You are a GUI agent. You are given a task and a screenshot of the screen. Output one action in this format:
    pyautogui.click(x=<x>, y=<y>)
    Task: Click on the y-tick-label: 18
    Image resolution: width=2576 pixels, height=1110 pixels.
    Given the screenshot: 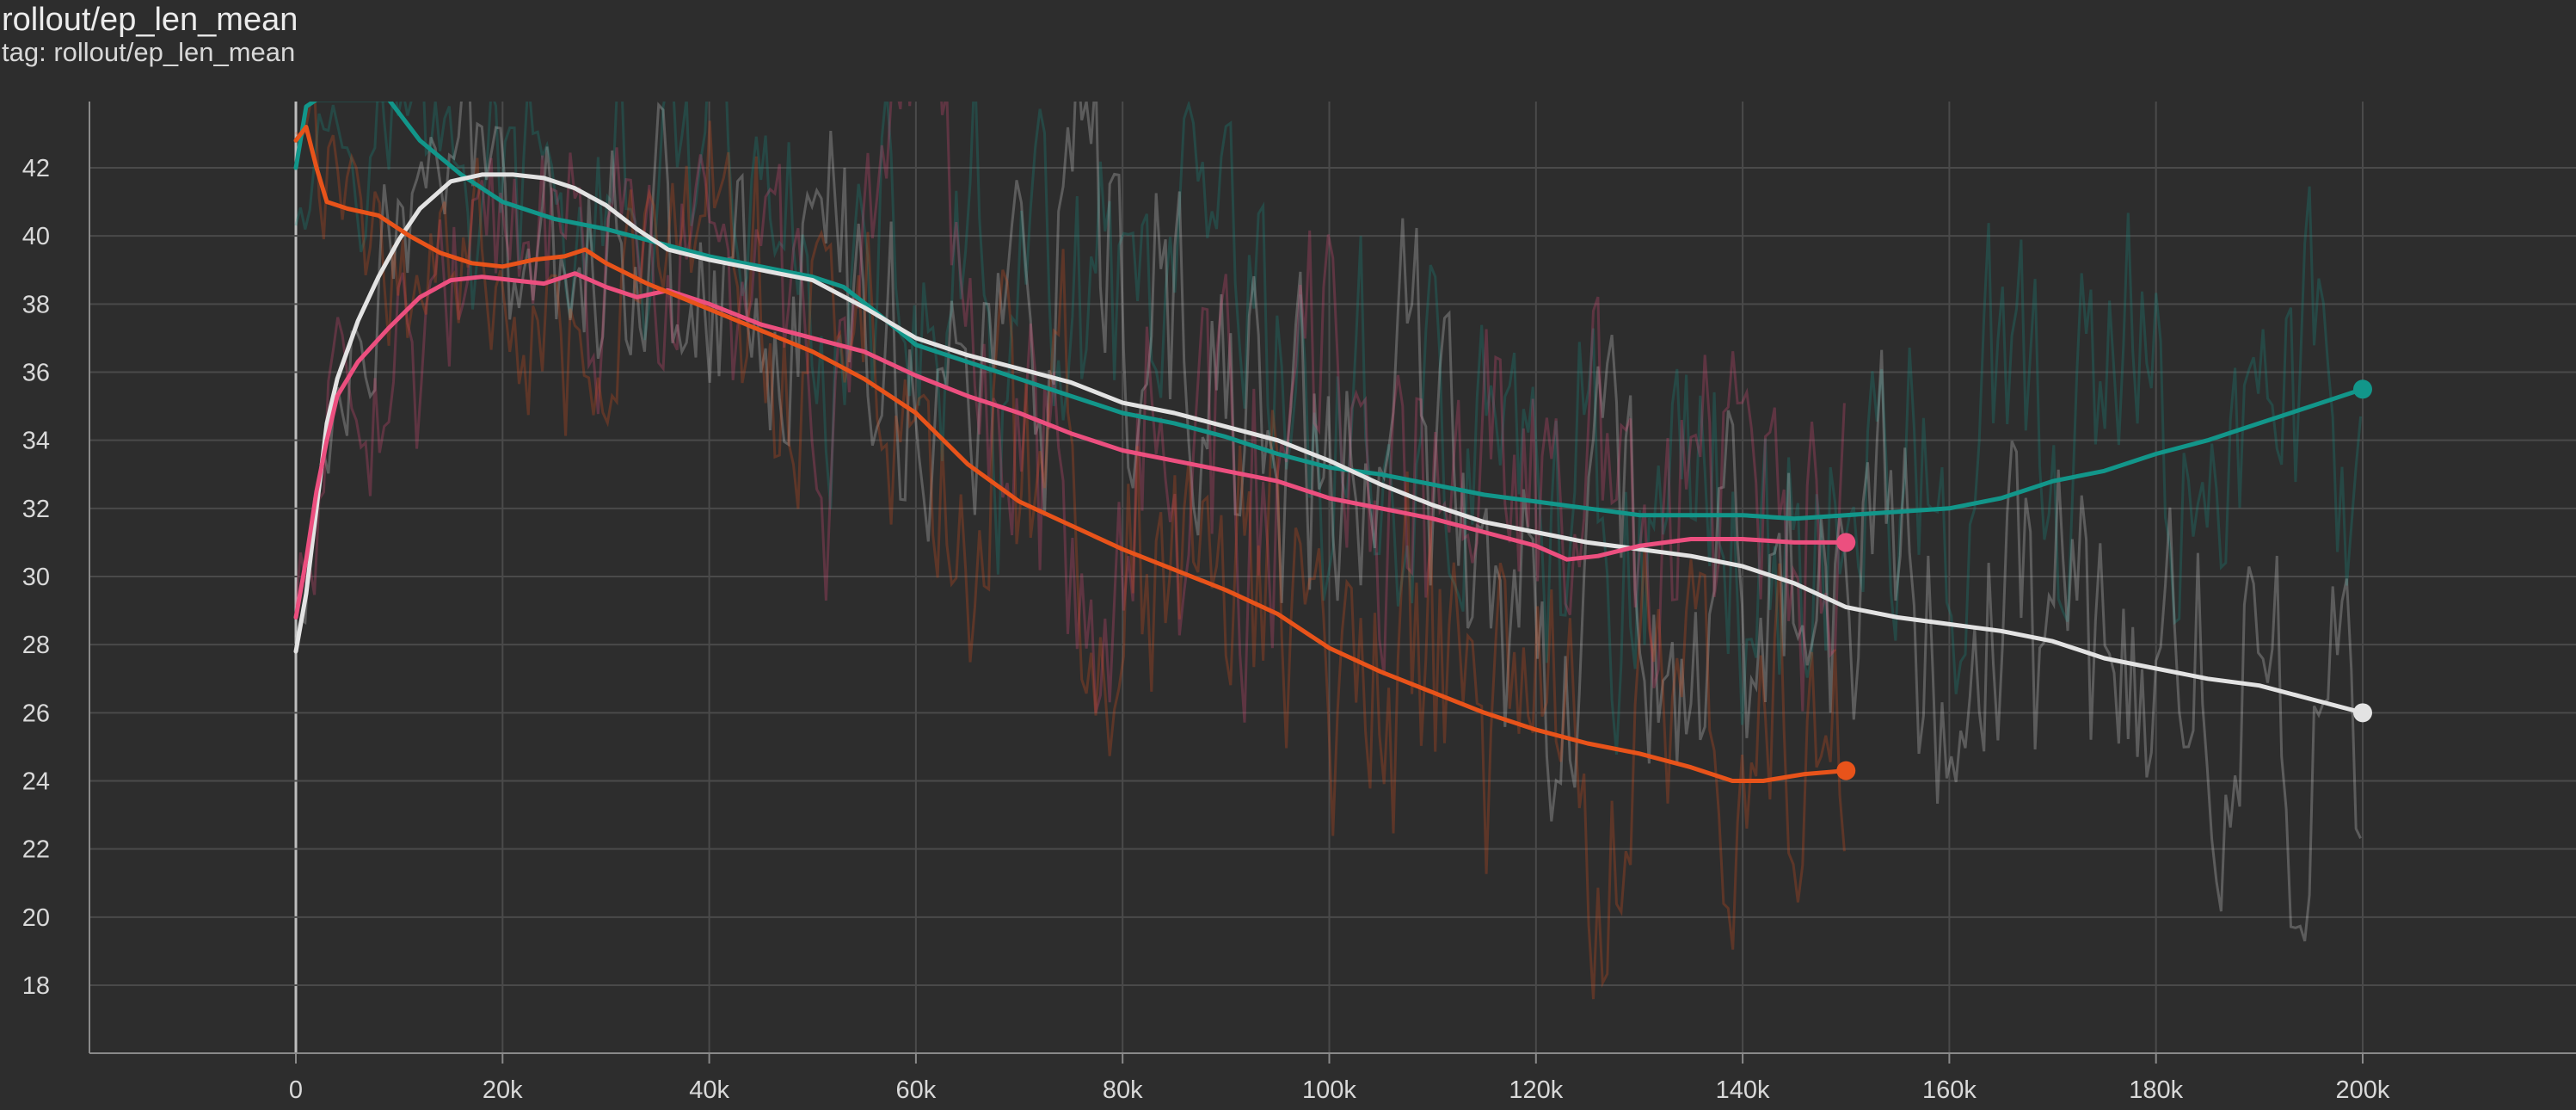 What is the action you would take?
    pyautogui.click(x=36, y=986)
    